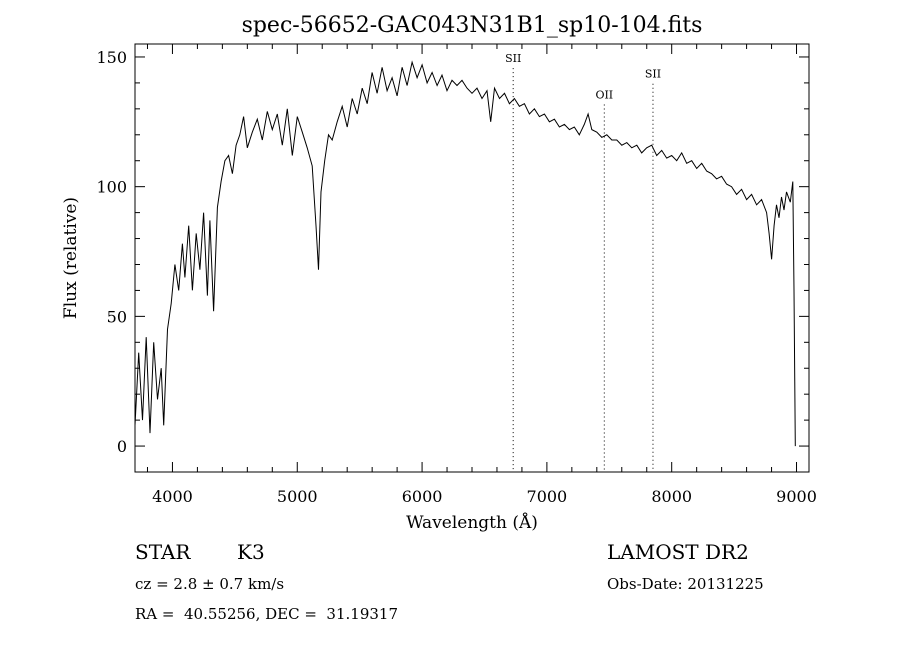 Image resolution: width=900 pixels, height=650 pixels. I want to click on object-class: STAR, so click(163, 552).